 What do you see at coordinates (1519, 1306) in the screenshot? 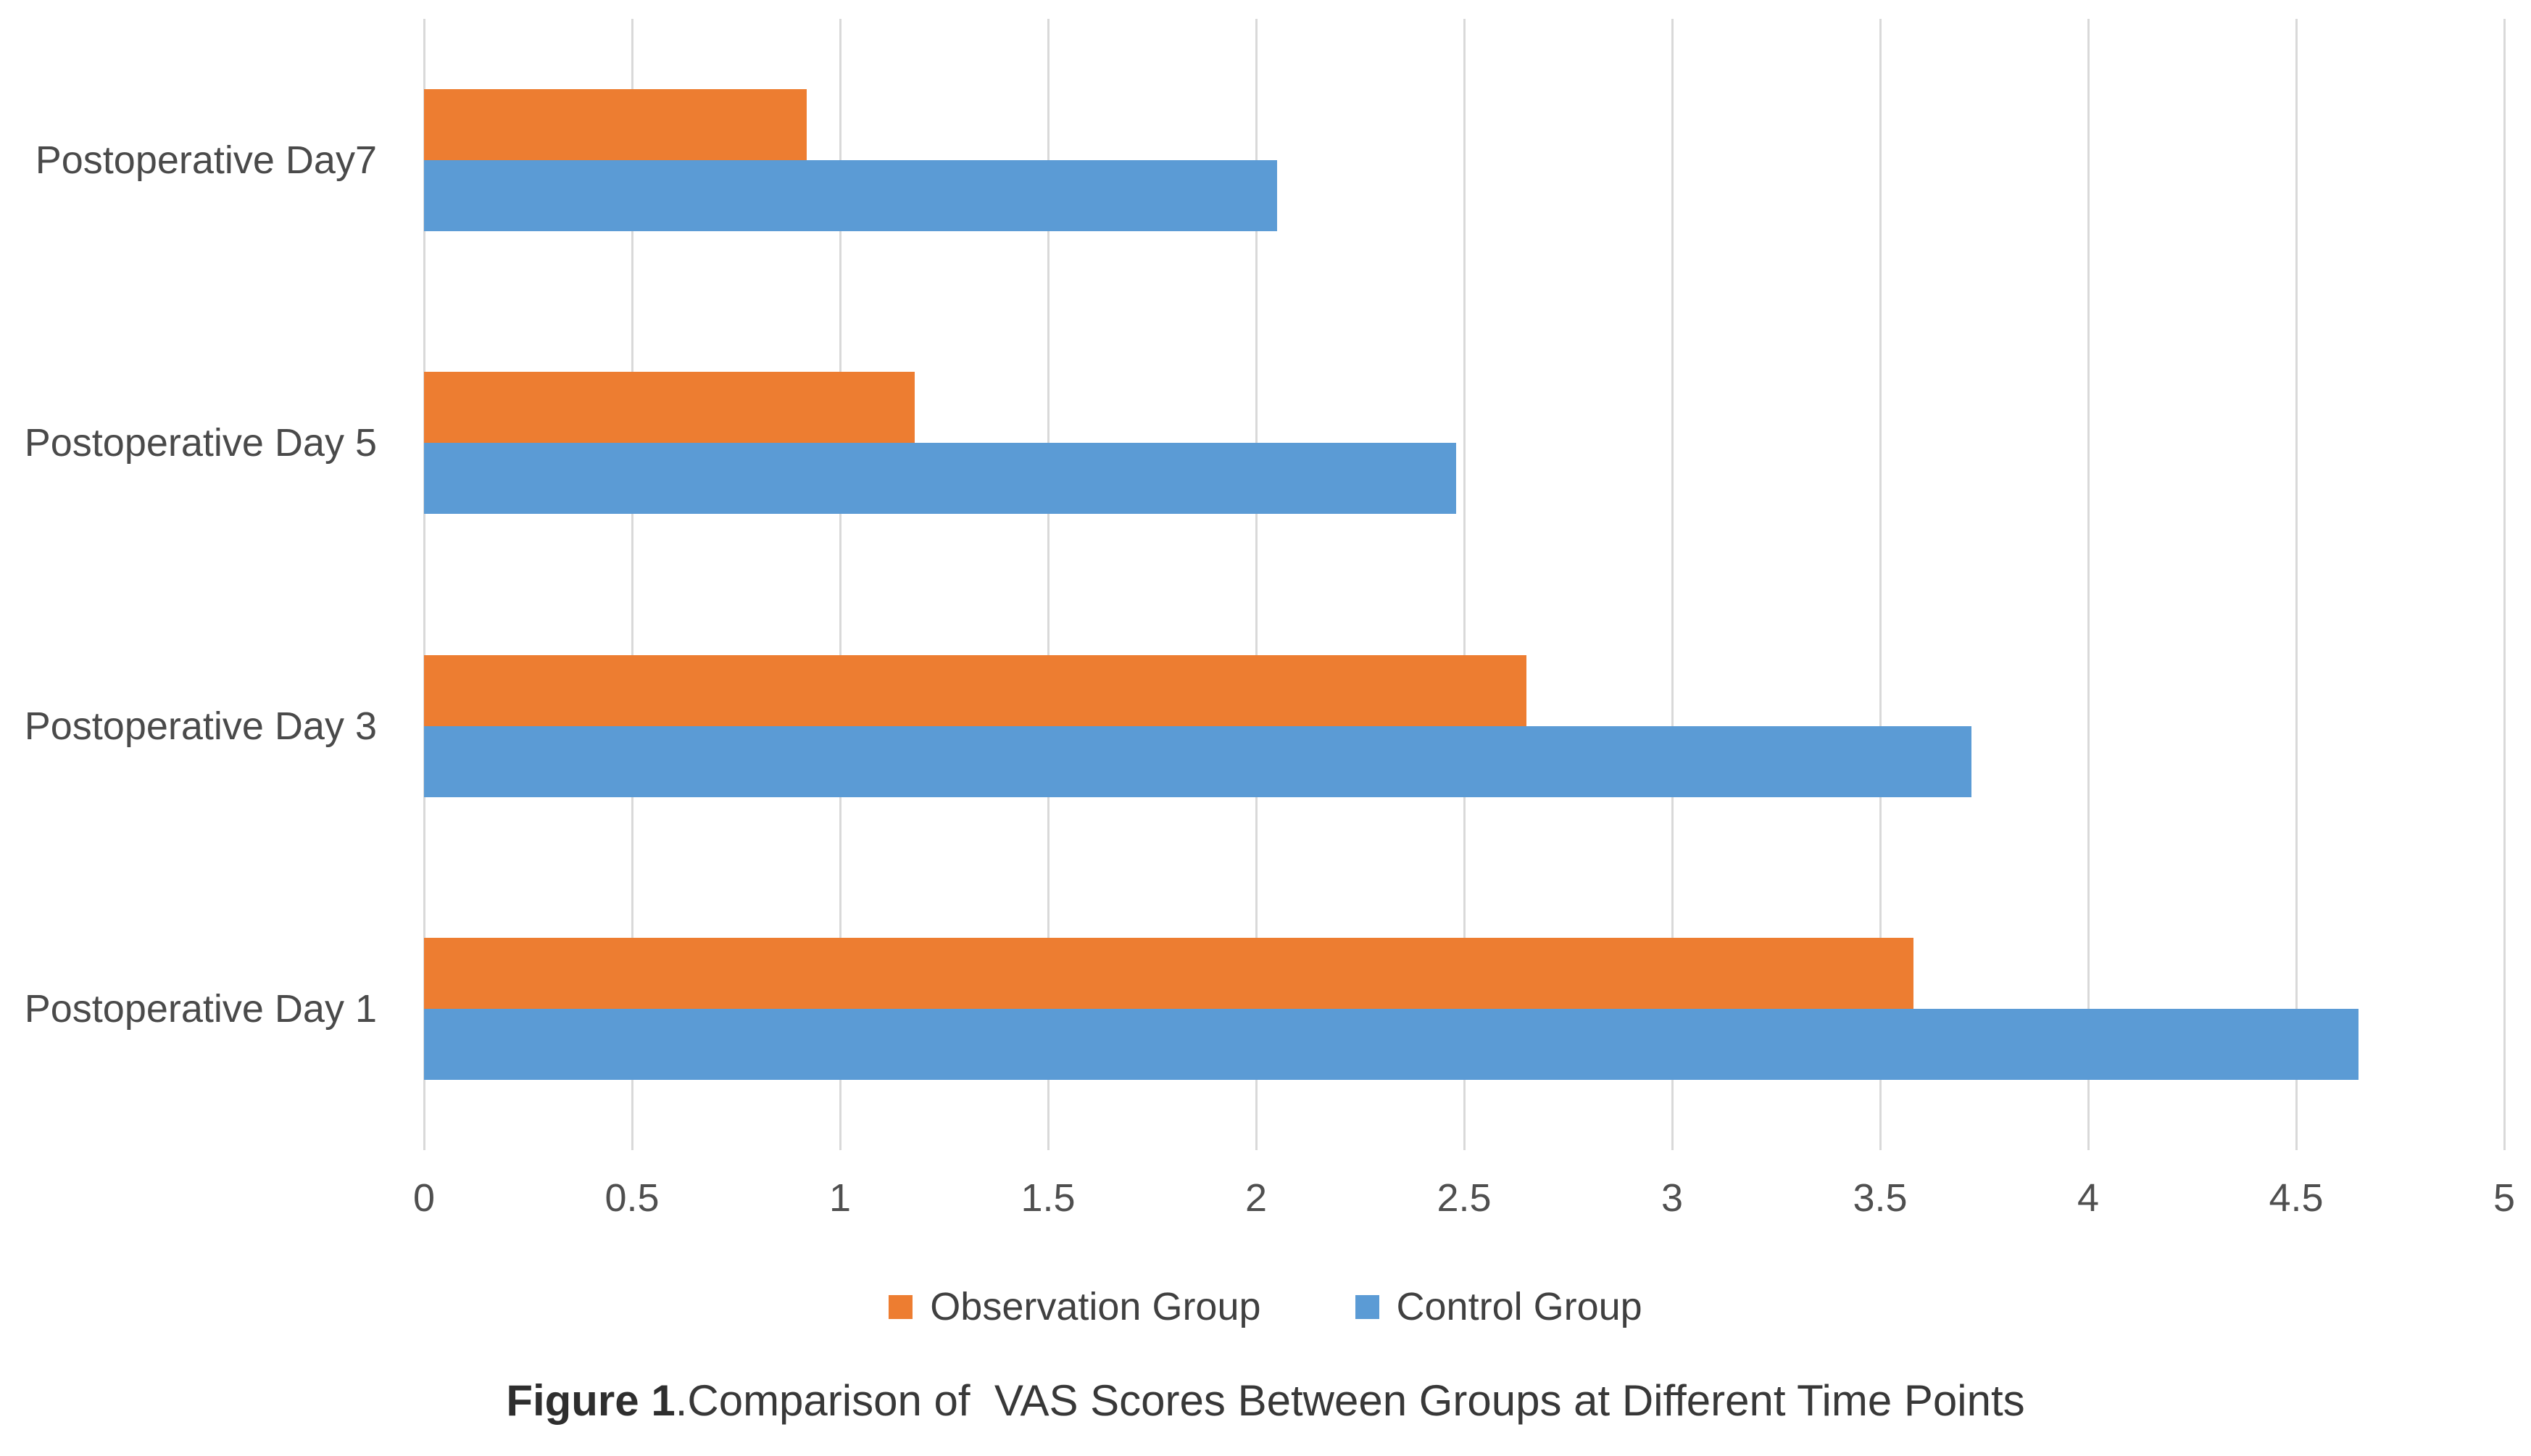
I see `legend-label-control-group: Control Group` at bounding box center [1519, 1306].